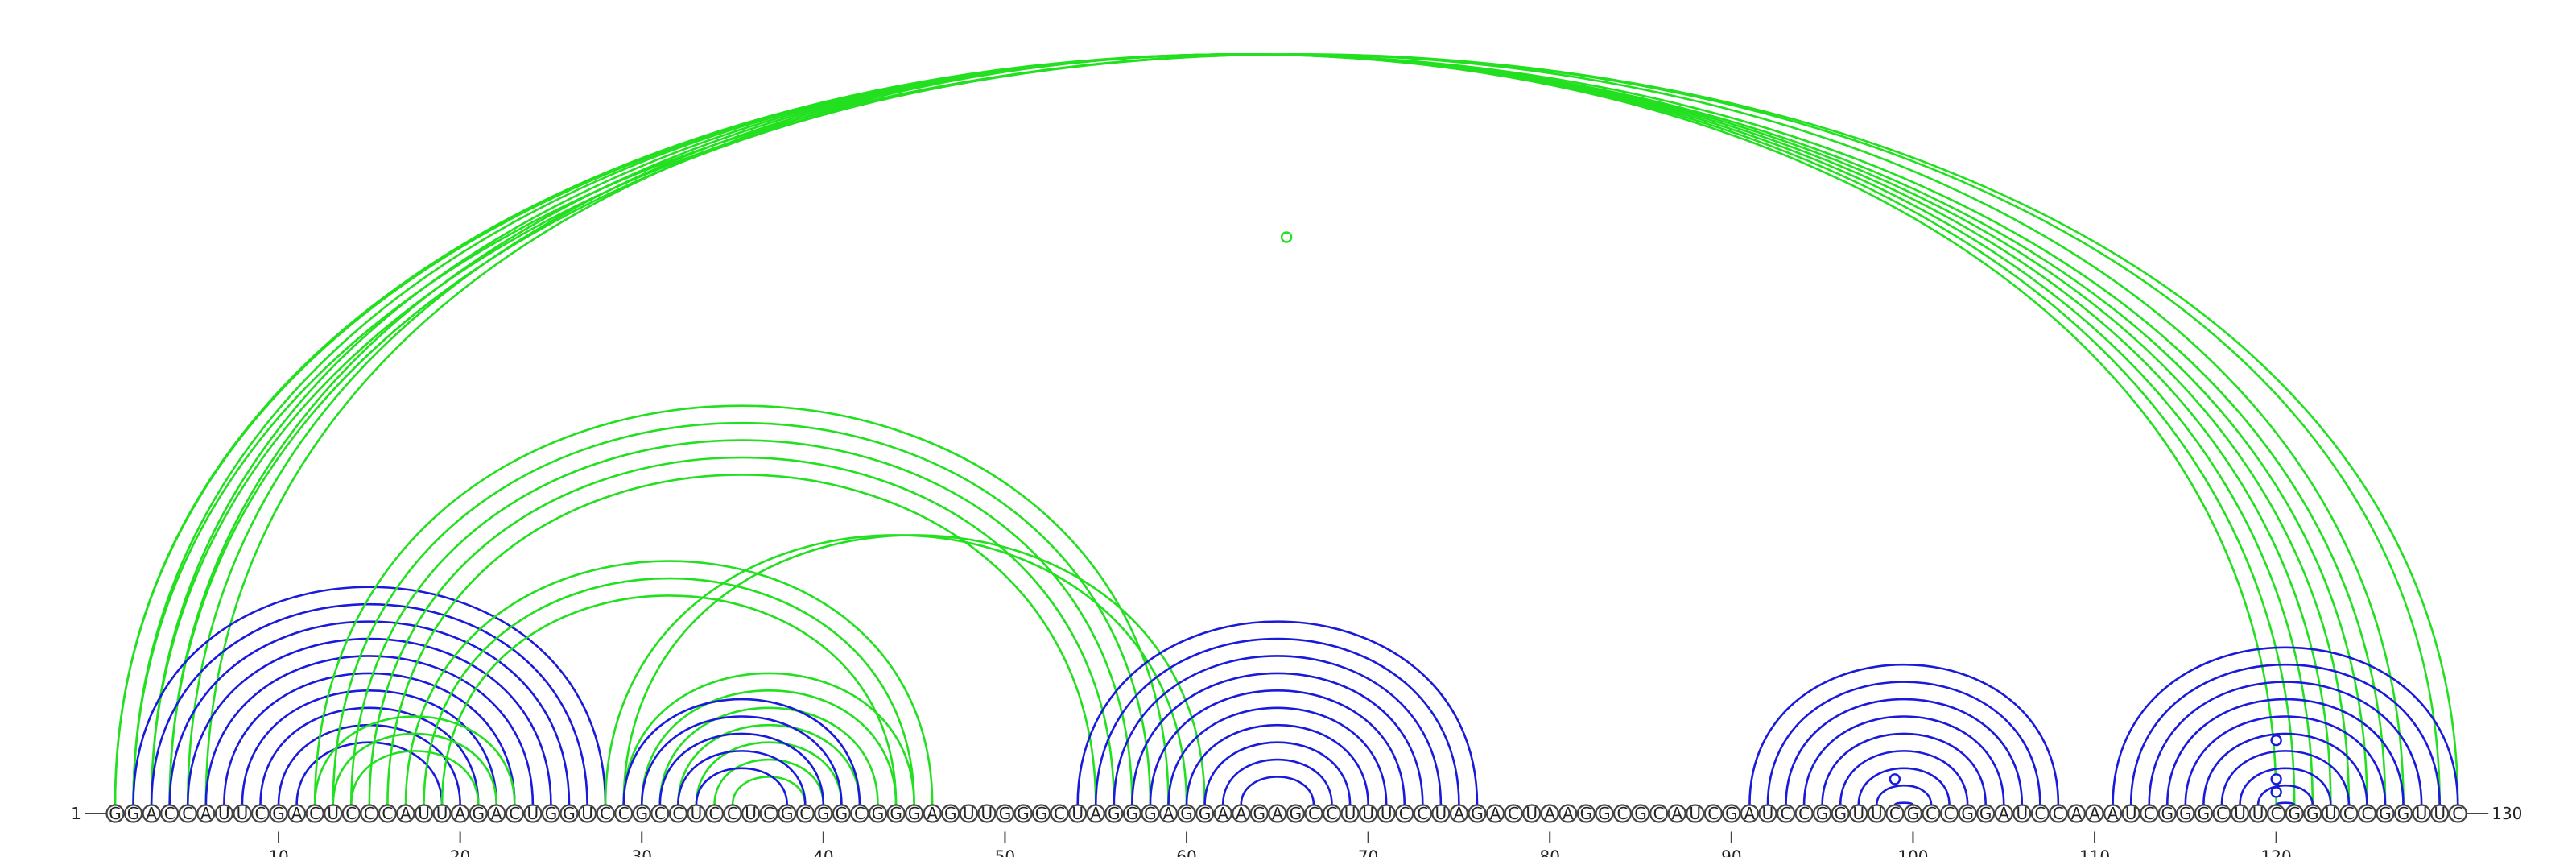 The image size is (2576, 857). I want to click on tick-label-10: 10, so click(278, 852).